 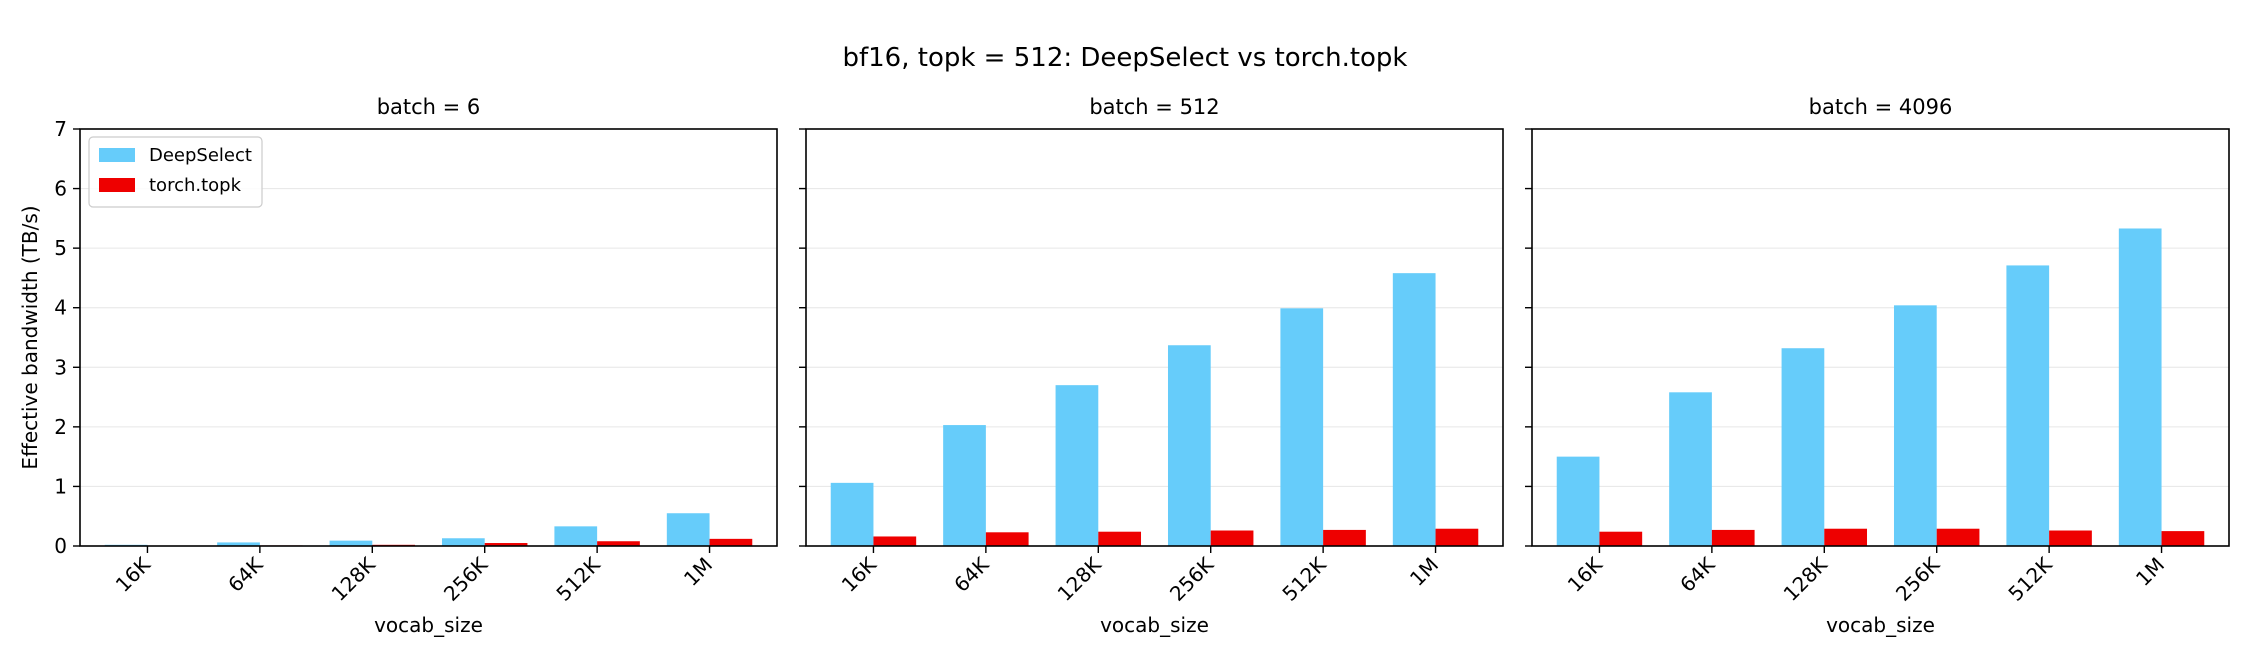 What do you see at coordinates (60, 486) in the screenshot?
I see `y-tick-label: 1` at bounding box center [60, 486].